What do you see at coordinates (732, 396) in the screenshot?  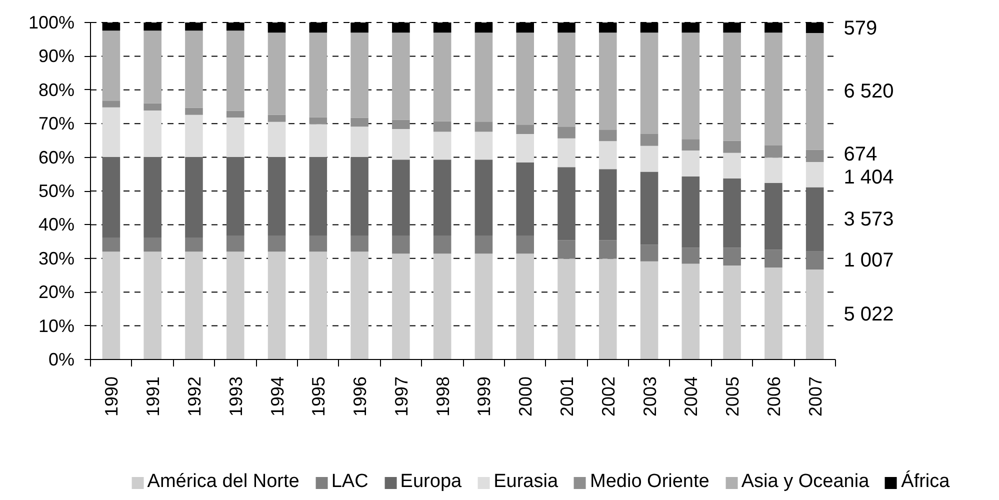 I see `x-tick-label: 2005` at bounding box center [732, 396].